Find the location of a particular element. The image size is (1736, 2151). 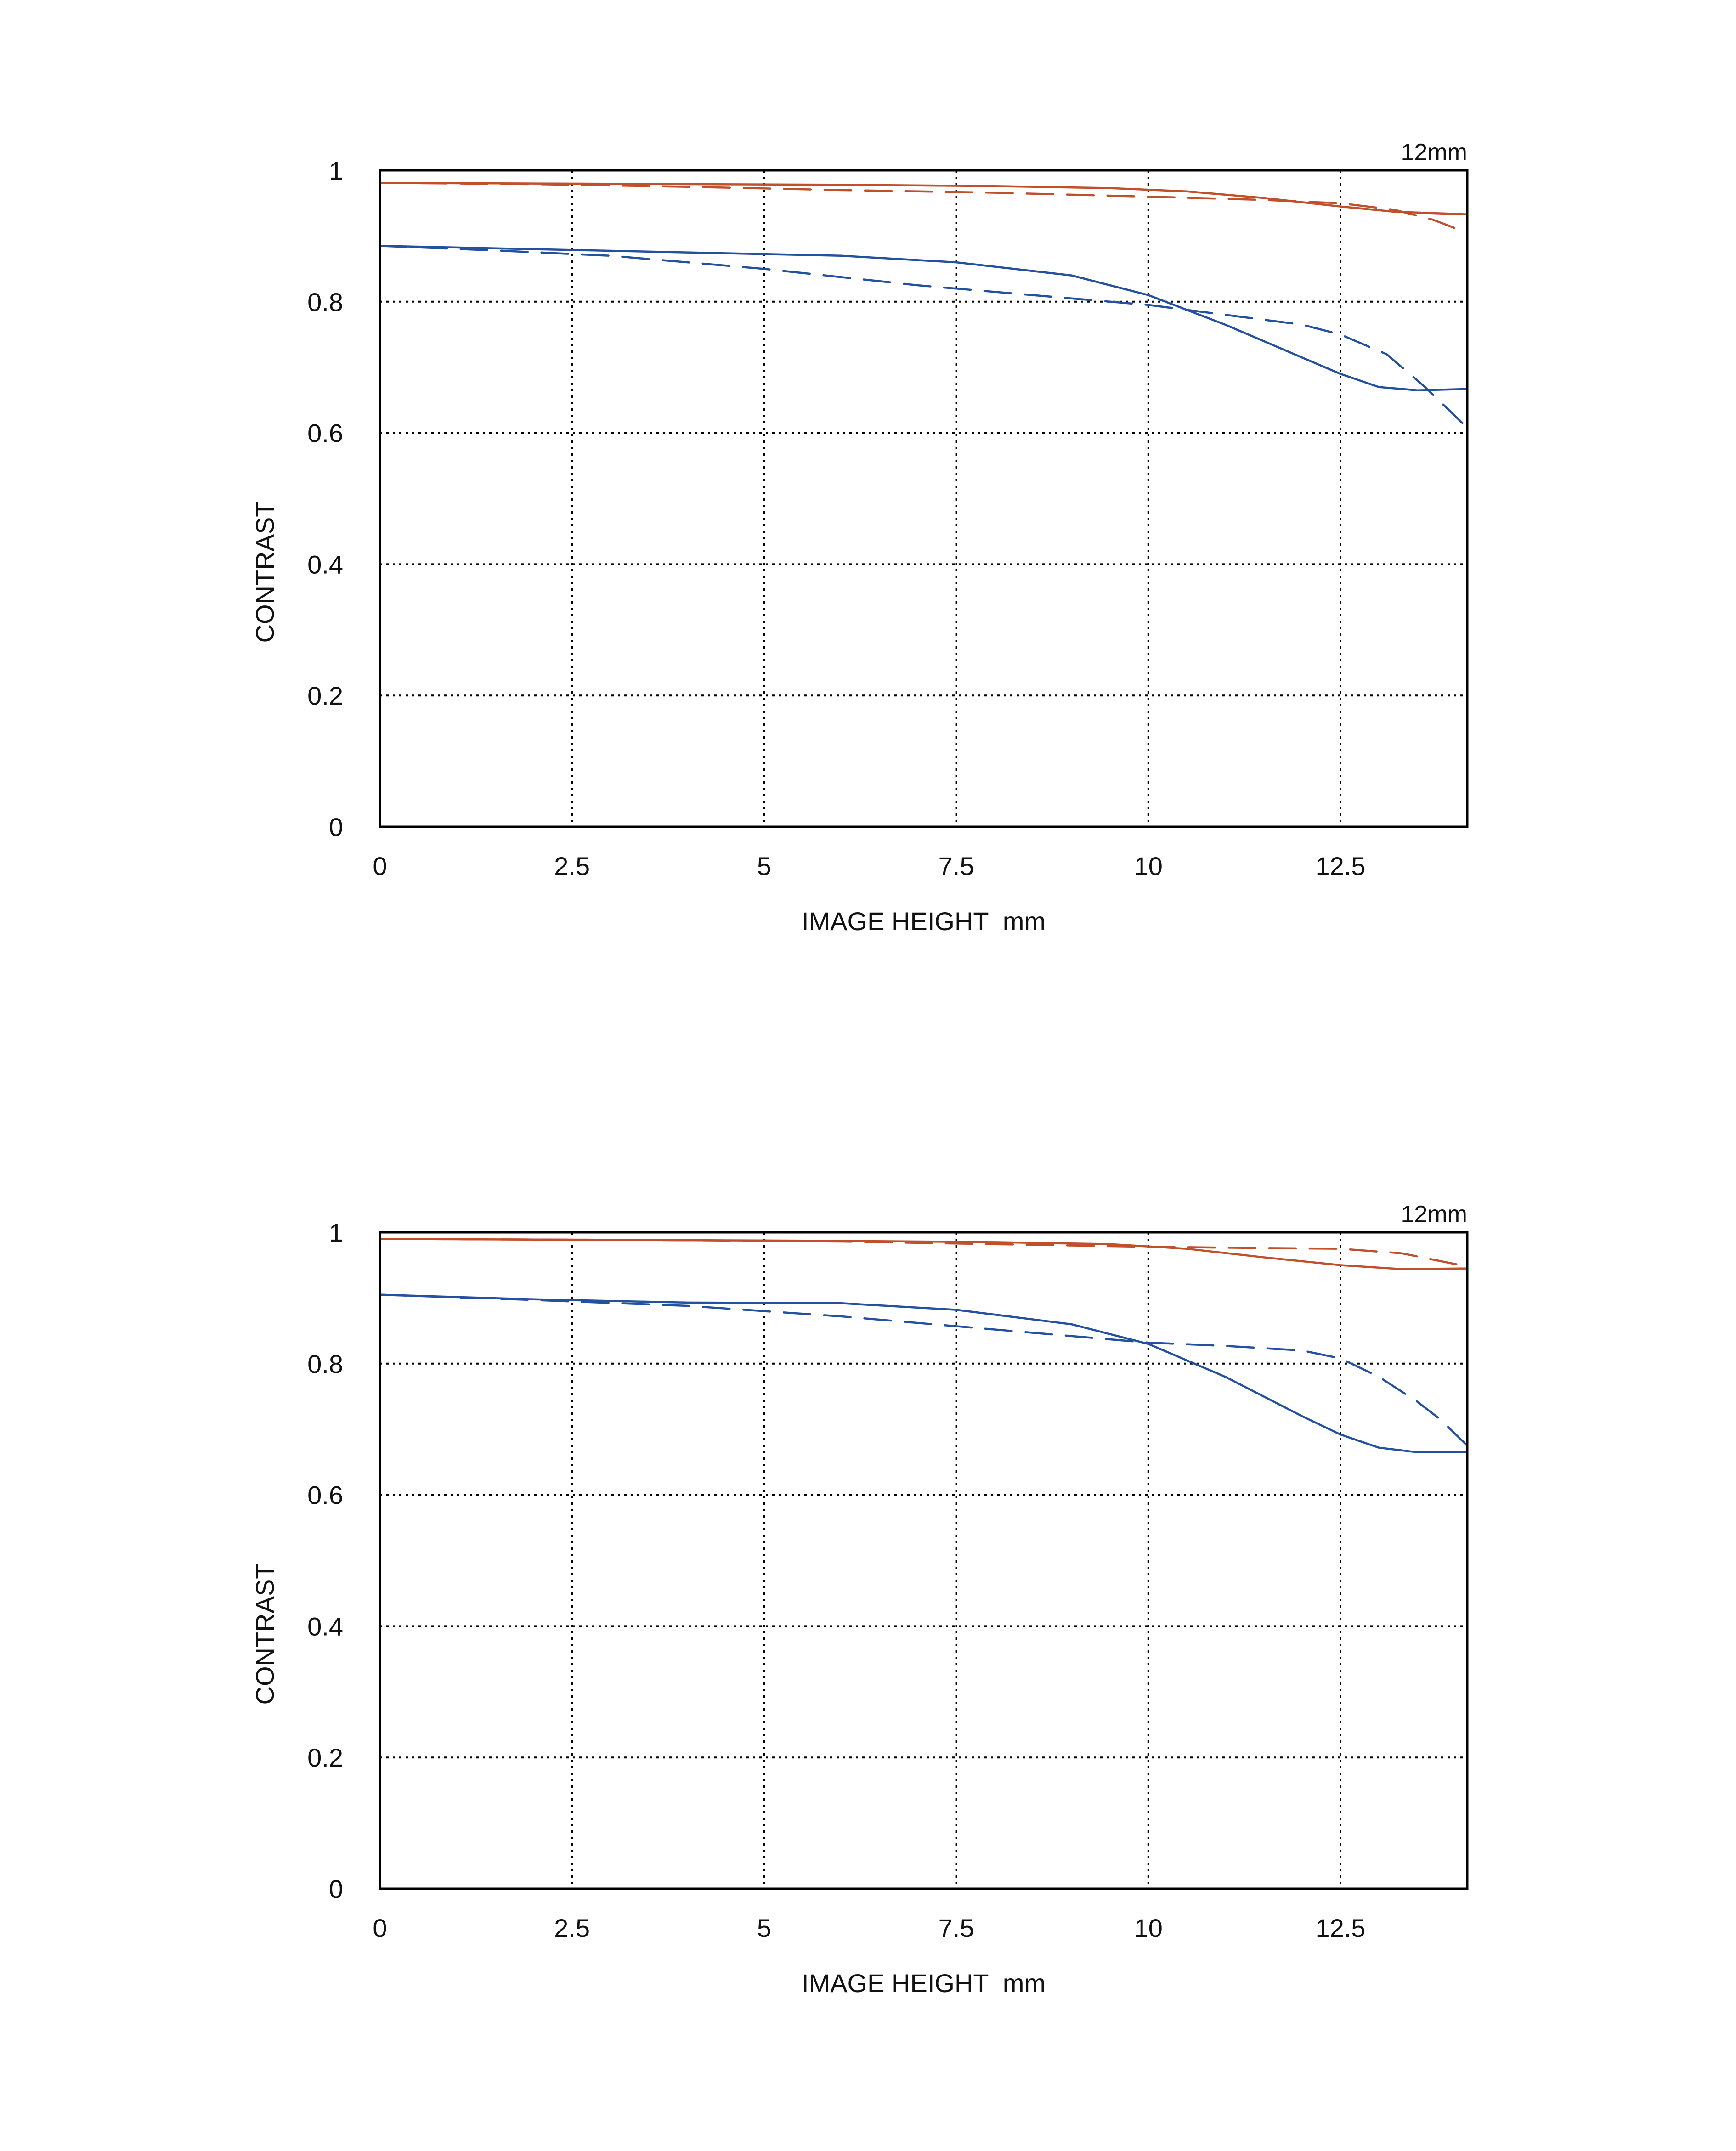

mtf-curve-red-solid is located at coordinates (924, 198).